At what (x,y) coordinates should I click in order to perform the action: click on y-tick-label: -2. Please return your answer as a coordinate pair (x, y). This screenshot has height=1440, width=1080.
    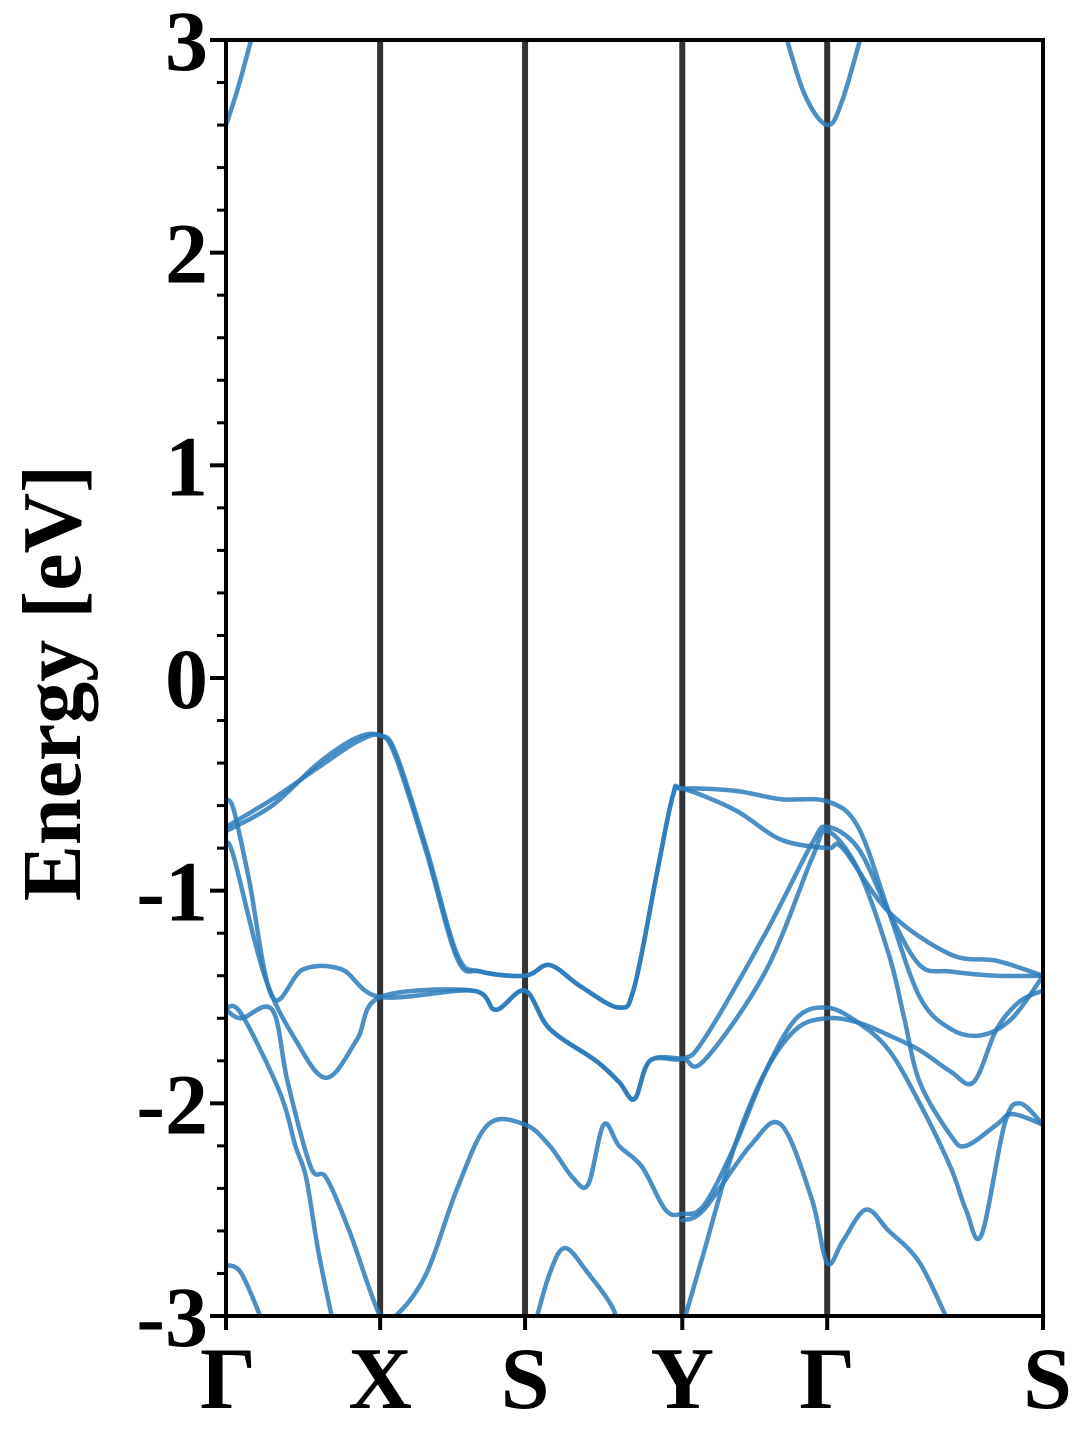
    Looking at the image, I should click on (172, 1104).